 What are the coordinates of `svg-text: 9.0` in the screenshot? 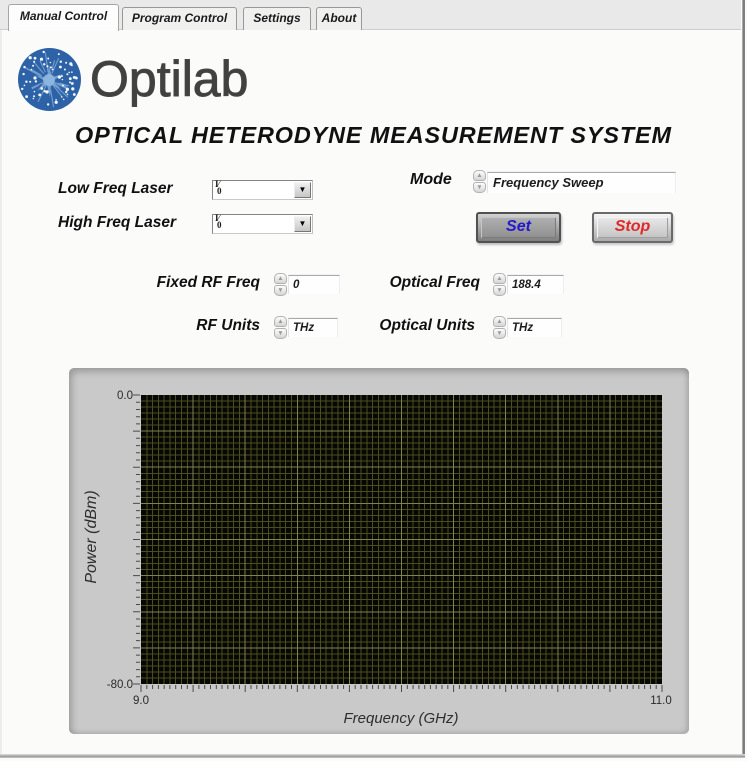 It's located at (141, 701).